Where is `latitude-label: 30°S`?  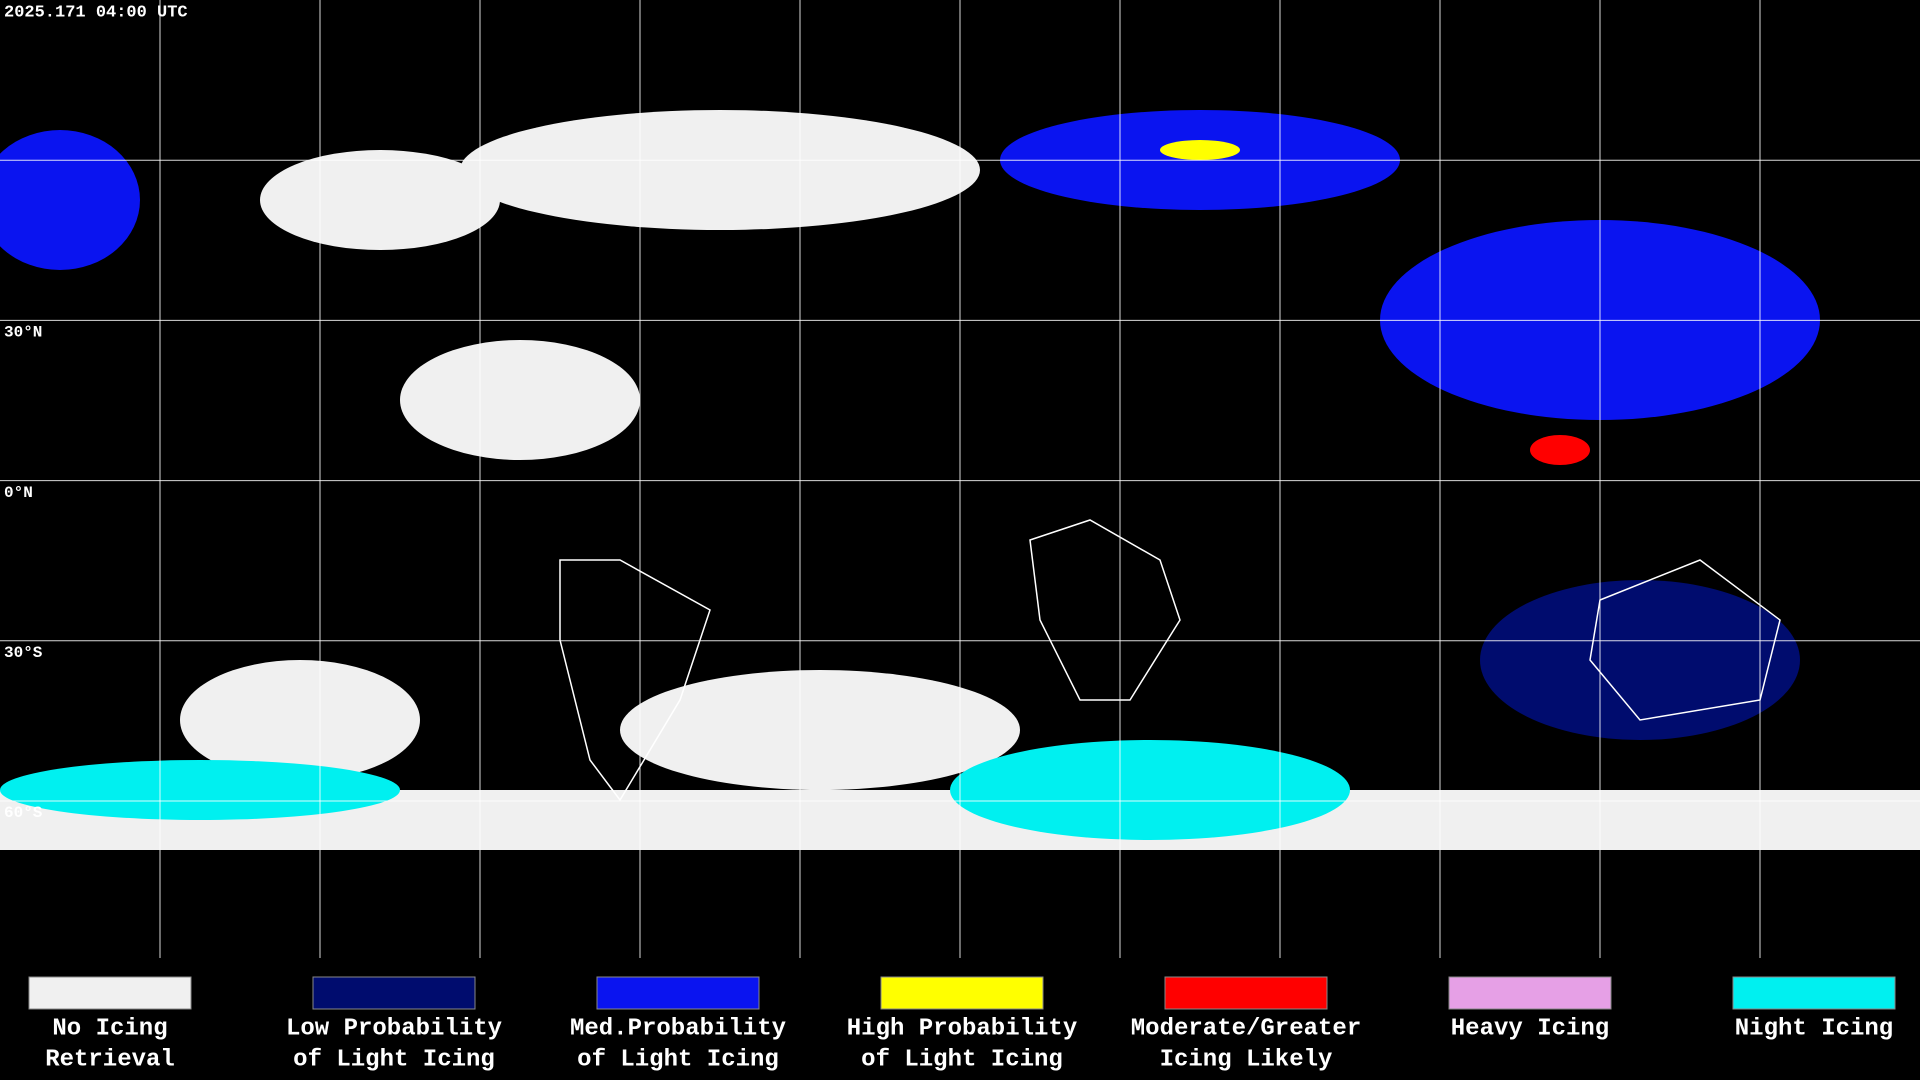 latitude-label: 30°S is located at coordinates (23, 653).